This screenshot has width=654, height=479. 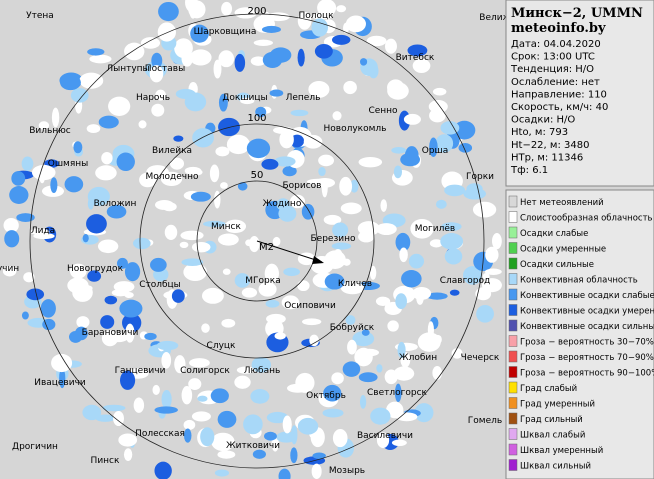 What do you see at coordinates (586, 219) in the screenshot?
I see `legend-label: Слоистообразная облачность` at bounding box center [586, 219].